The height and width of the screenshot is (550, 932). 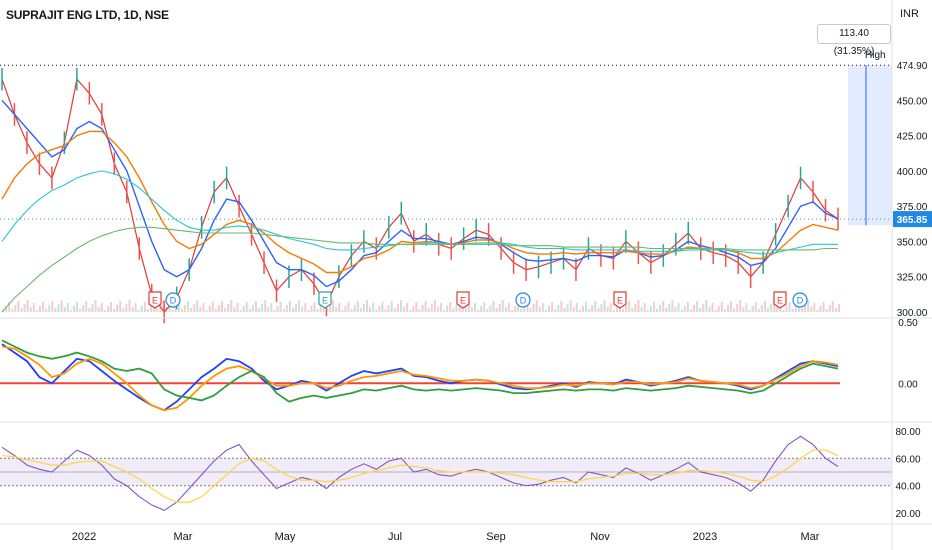 What do you see at coordinates (600, 537) in the screenshot?
I see `x-tick-label: Nov` at bounding box center [600, 537].